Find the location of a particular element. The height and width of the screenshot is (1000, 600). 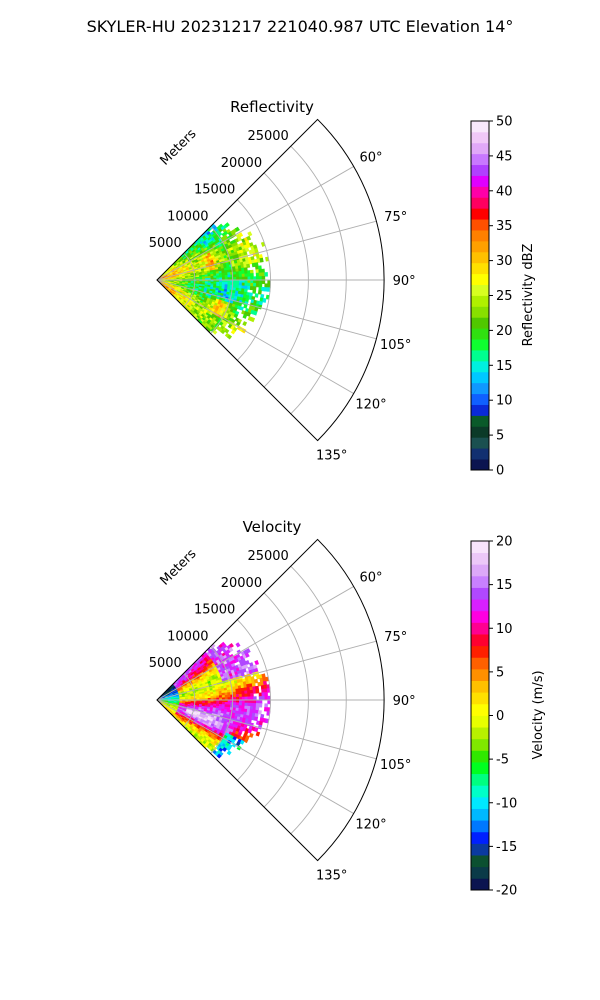

sector-frame is located at coordinates (270, 280).